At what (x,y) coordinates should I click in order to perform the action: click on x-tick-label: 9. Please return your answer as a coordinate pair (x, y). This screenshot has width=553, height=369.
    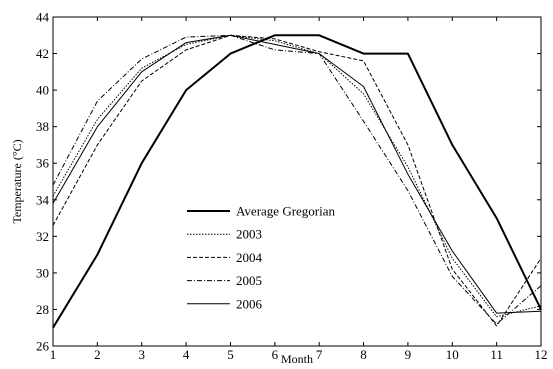
    Looking at the image, I should click on (408, 354).